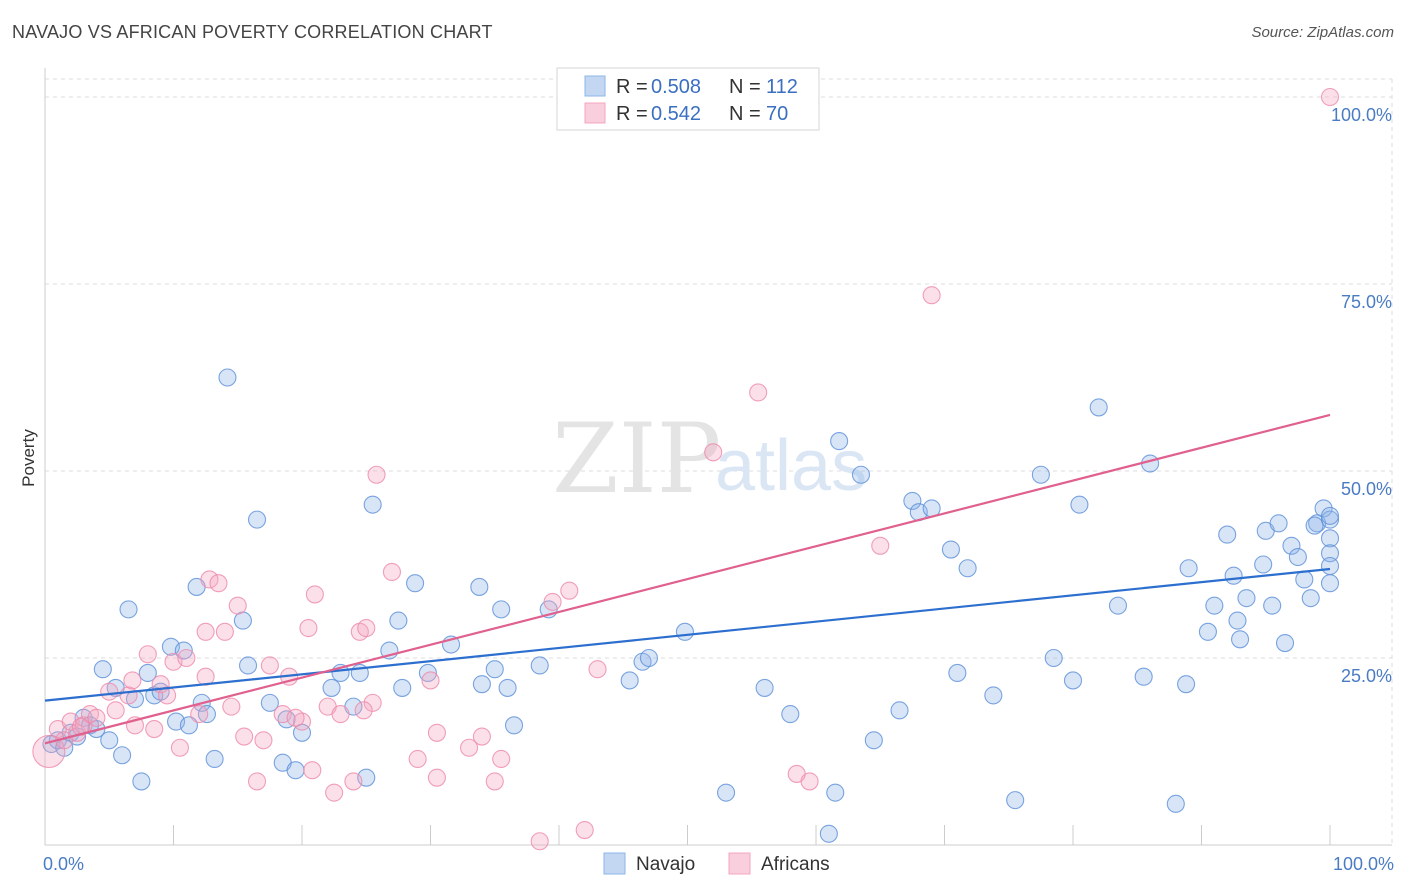 The width and height of the screenshot is (1406, 892). What do you see at coordinates (632, 87) in the screenshot?
I see `legend-r-label-navajo: R =` at bounding box center [632, 87].